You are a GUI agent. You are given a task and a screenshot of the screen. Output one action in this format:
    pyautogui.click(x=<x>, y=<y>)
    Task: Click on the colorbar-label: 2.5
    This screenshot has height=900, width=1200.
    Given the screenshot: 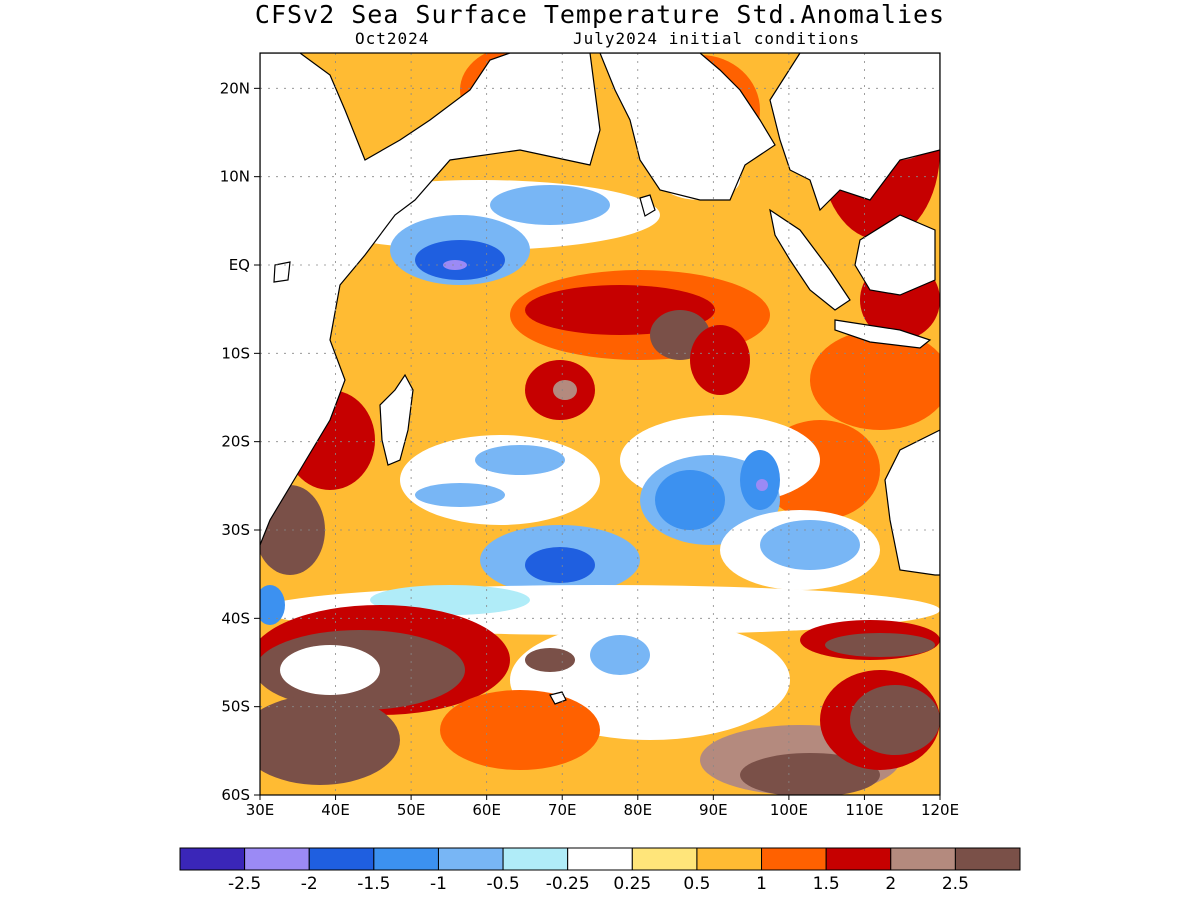 What is the action you would take?
    pyautogui.click(x=955, y=884)
    